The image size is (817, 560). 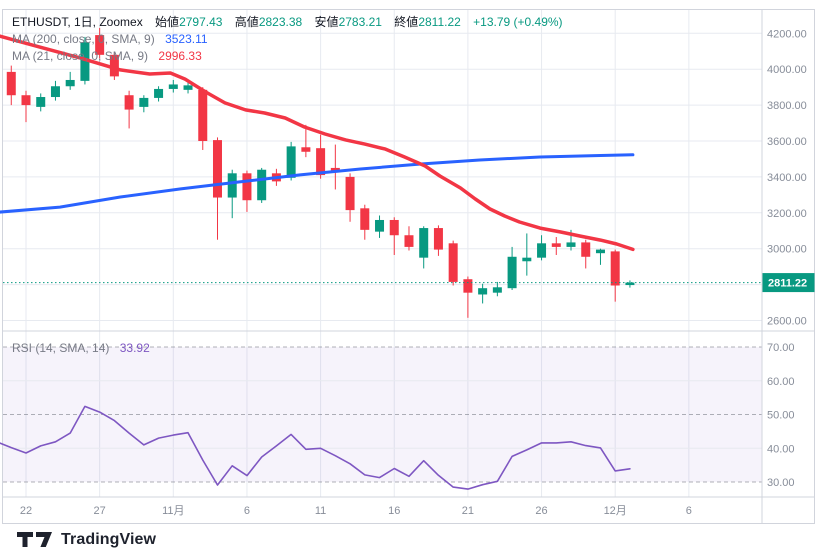 What do you see at coordinates (134, 348) in the screenshot?
I see `rsi-value: 33.92` at bounding box center [134, 348].